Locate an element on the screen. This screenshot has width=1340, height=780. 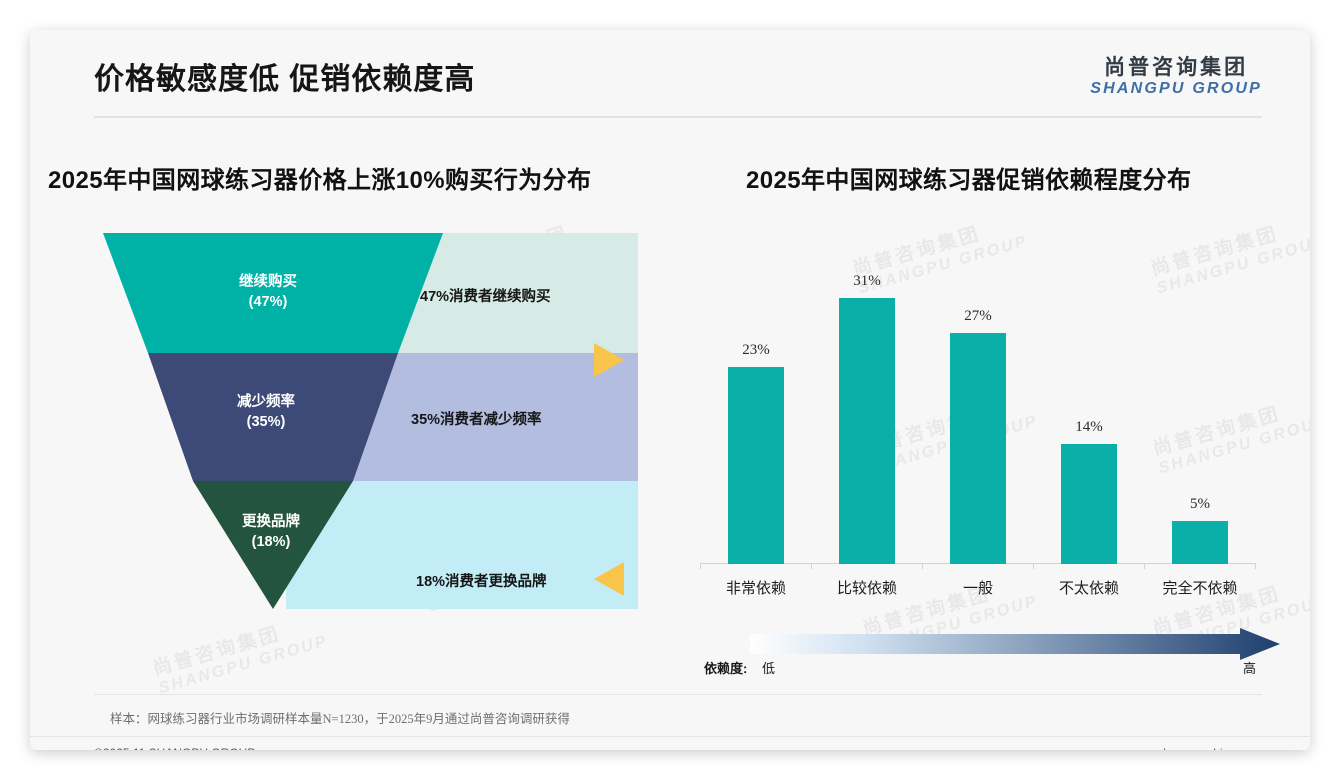
left-chart-title: 2025年中国网球练习器价格上涨10%购买行为分布 is located at coordinates (320, 180).